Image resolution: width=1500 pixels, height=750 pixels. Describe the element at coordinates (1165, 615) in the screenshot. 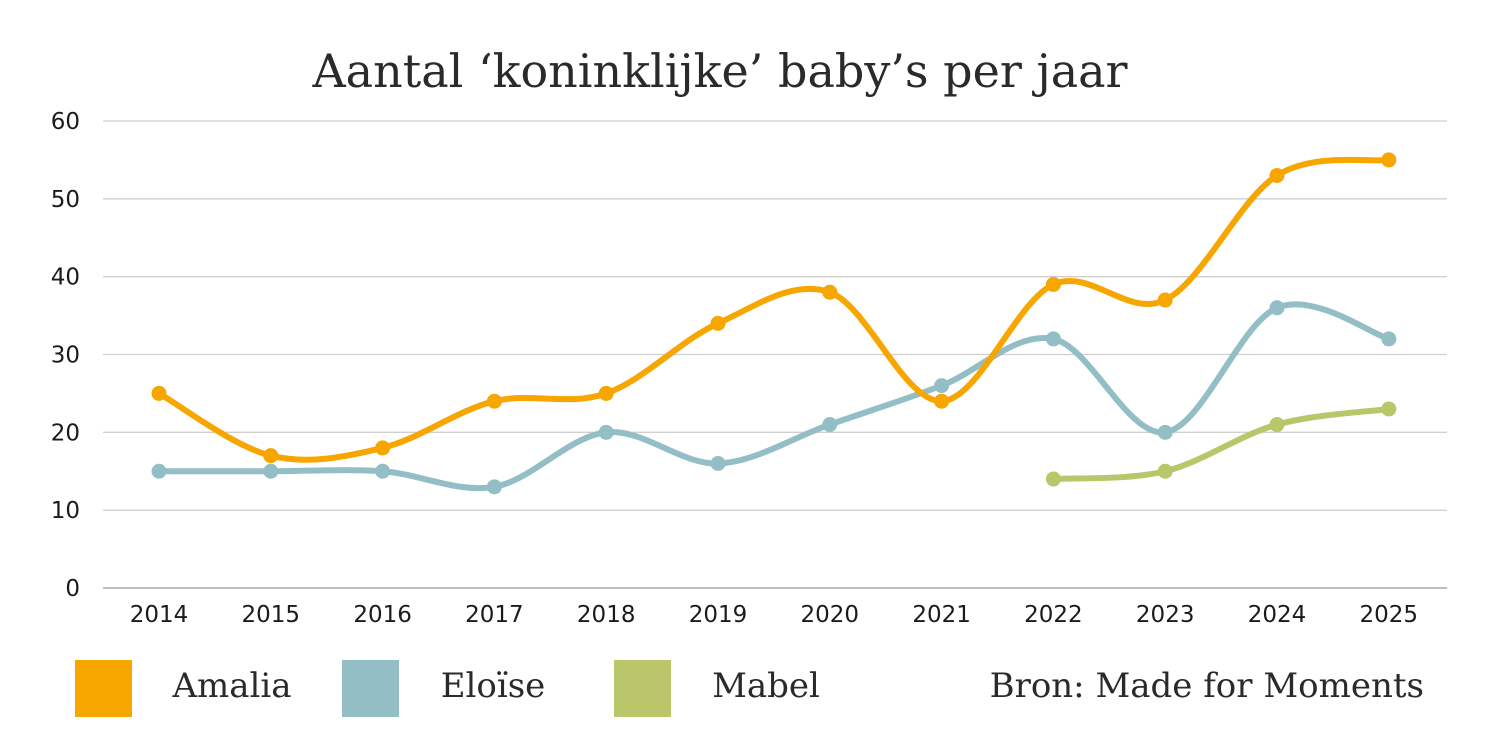

I see `x-tick-label: 2023` at that location.